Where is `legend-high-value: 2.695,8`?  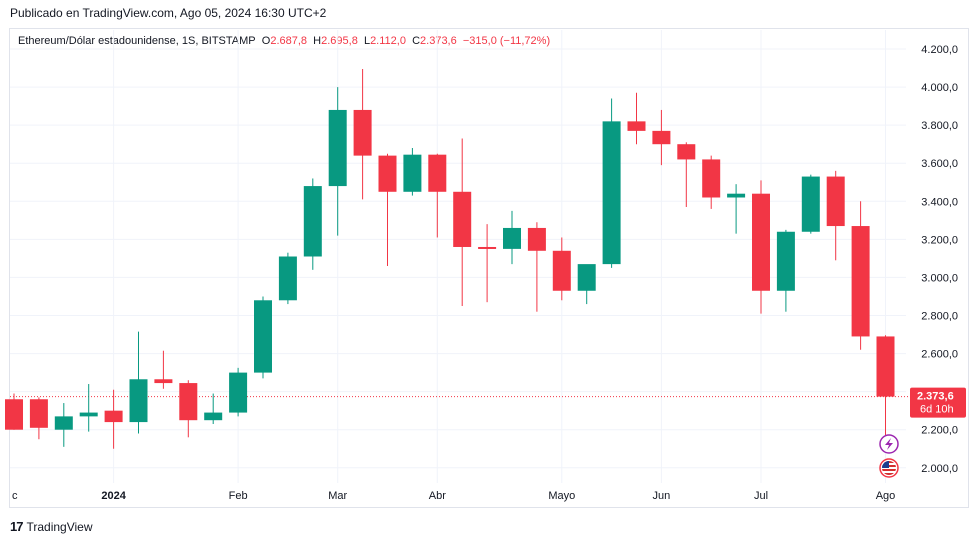
legend-high-value: 2.695,8 is located at coordinates (339, 41).